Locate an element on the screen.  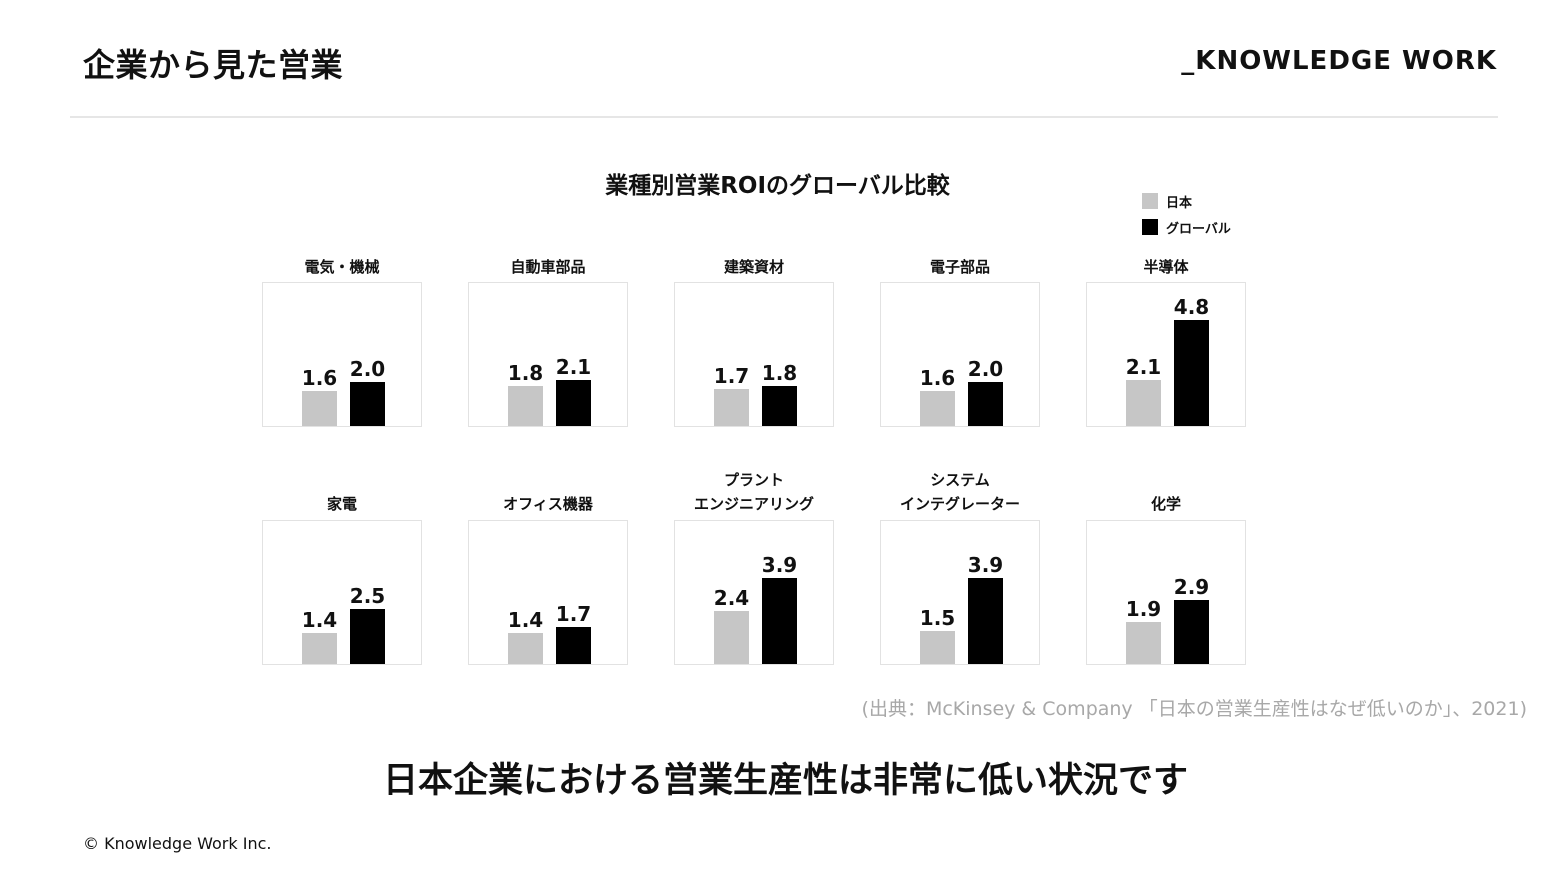
chart-panel: 1.7 1.8 is located at coordinates (754, 354).